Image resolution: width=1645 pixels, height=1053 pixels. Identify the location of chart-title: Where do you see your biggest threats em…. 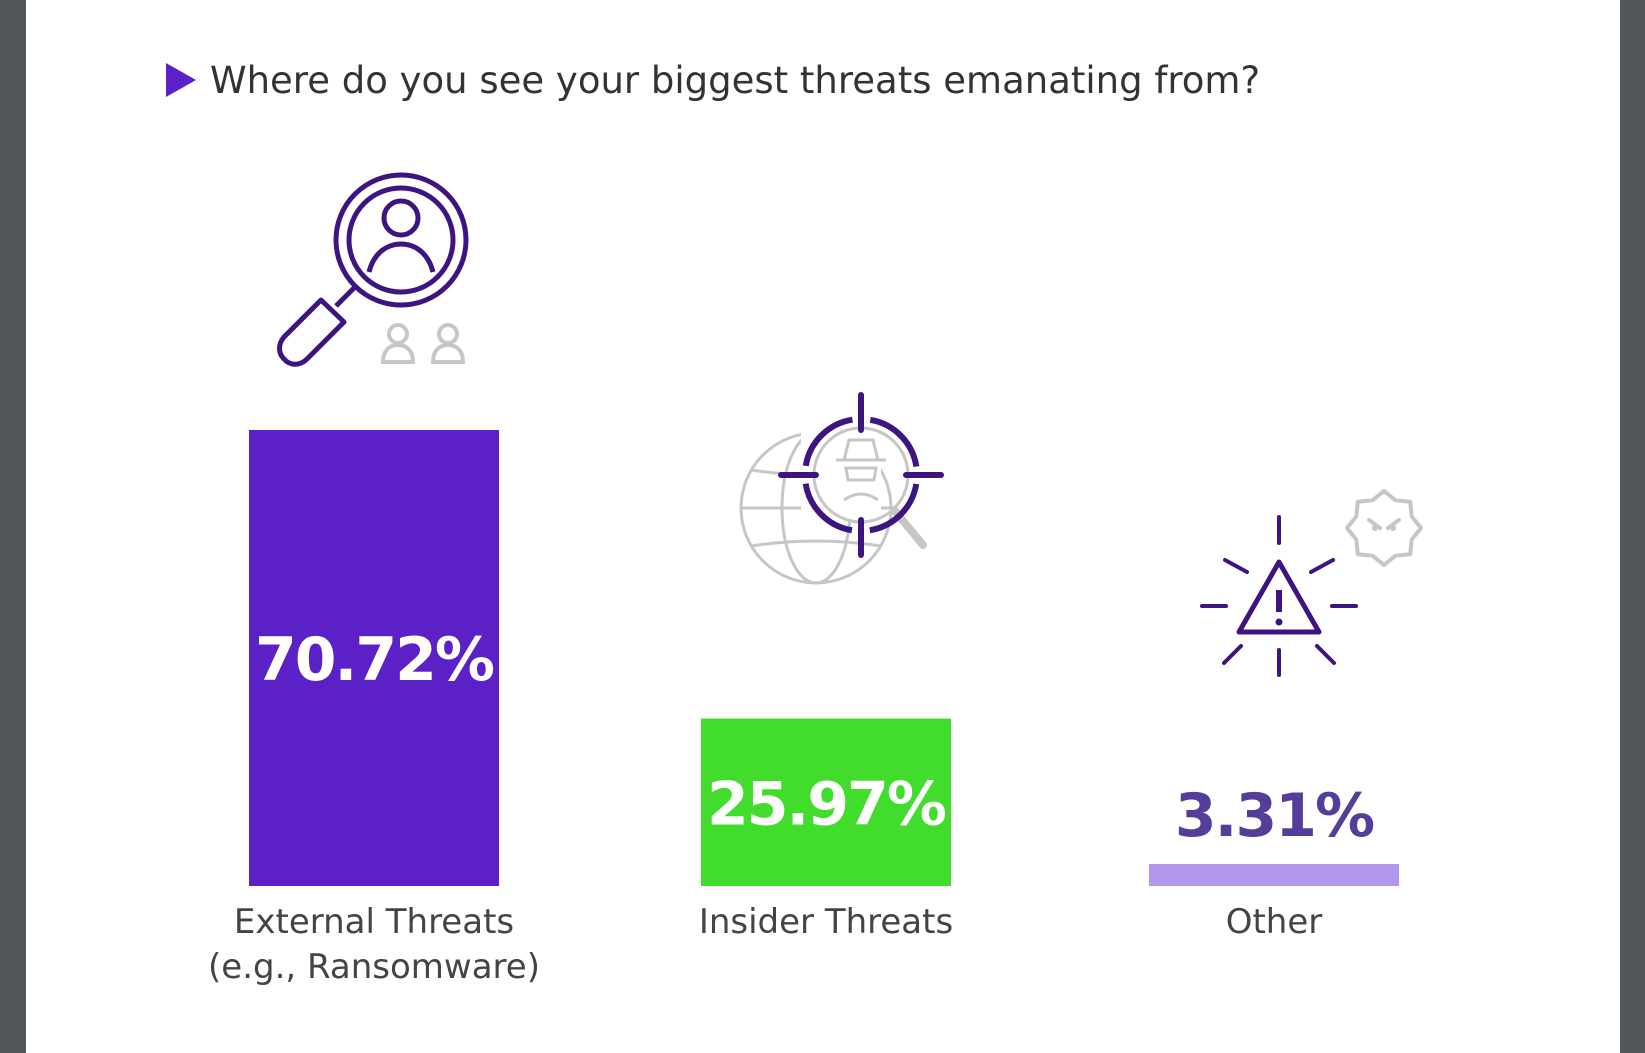
(735, 80).